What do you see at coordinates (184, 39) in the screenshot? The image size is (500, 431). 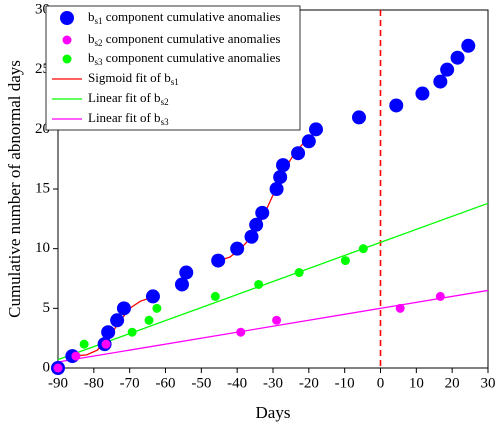 I see `legend-label: bs2 component cumulative anomalies` at bounding box center [184, 39].